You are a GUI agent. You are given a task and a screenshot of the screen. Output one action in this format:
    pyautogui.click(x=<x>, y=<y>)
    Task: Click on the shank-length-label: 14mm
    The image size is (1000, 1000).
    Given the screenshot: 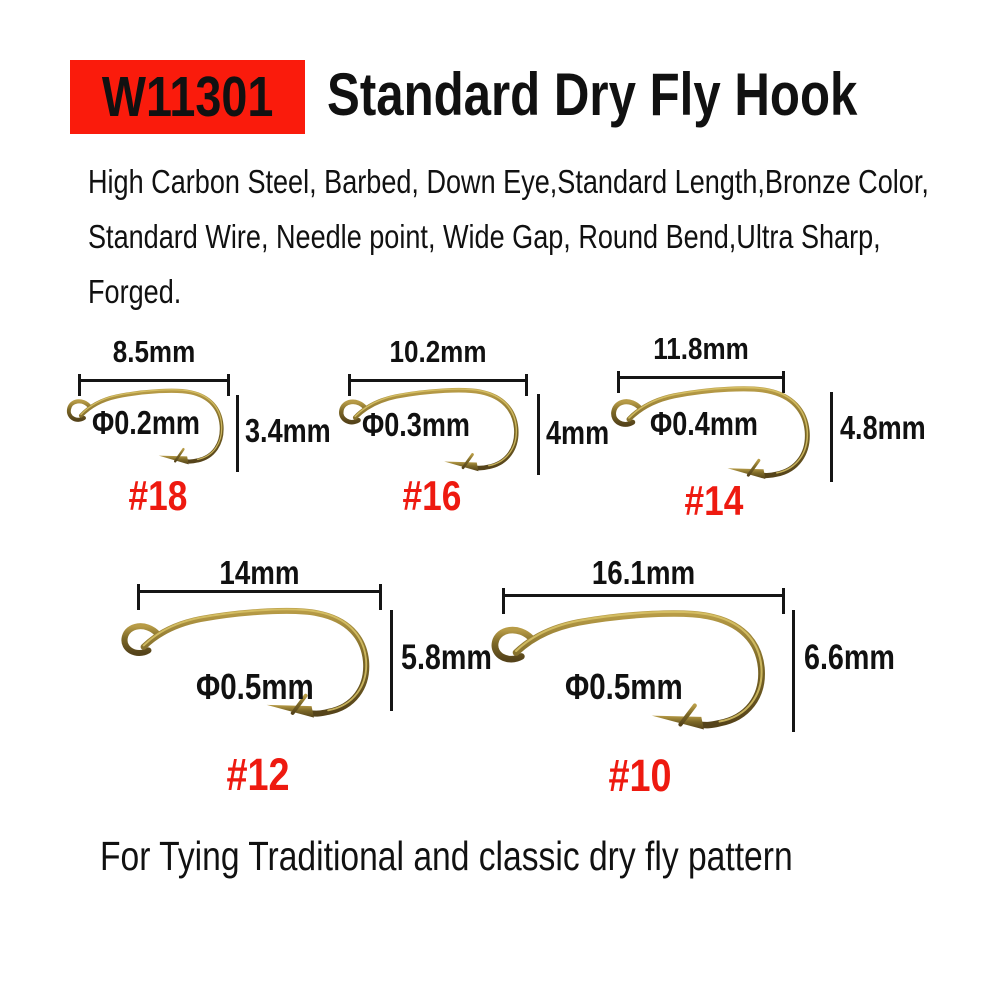 What is the action you would take?
    pyautogui.click(x=259, y=572)
    